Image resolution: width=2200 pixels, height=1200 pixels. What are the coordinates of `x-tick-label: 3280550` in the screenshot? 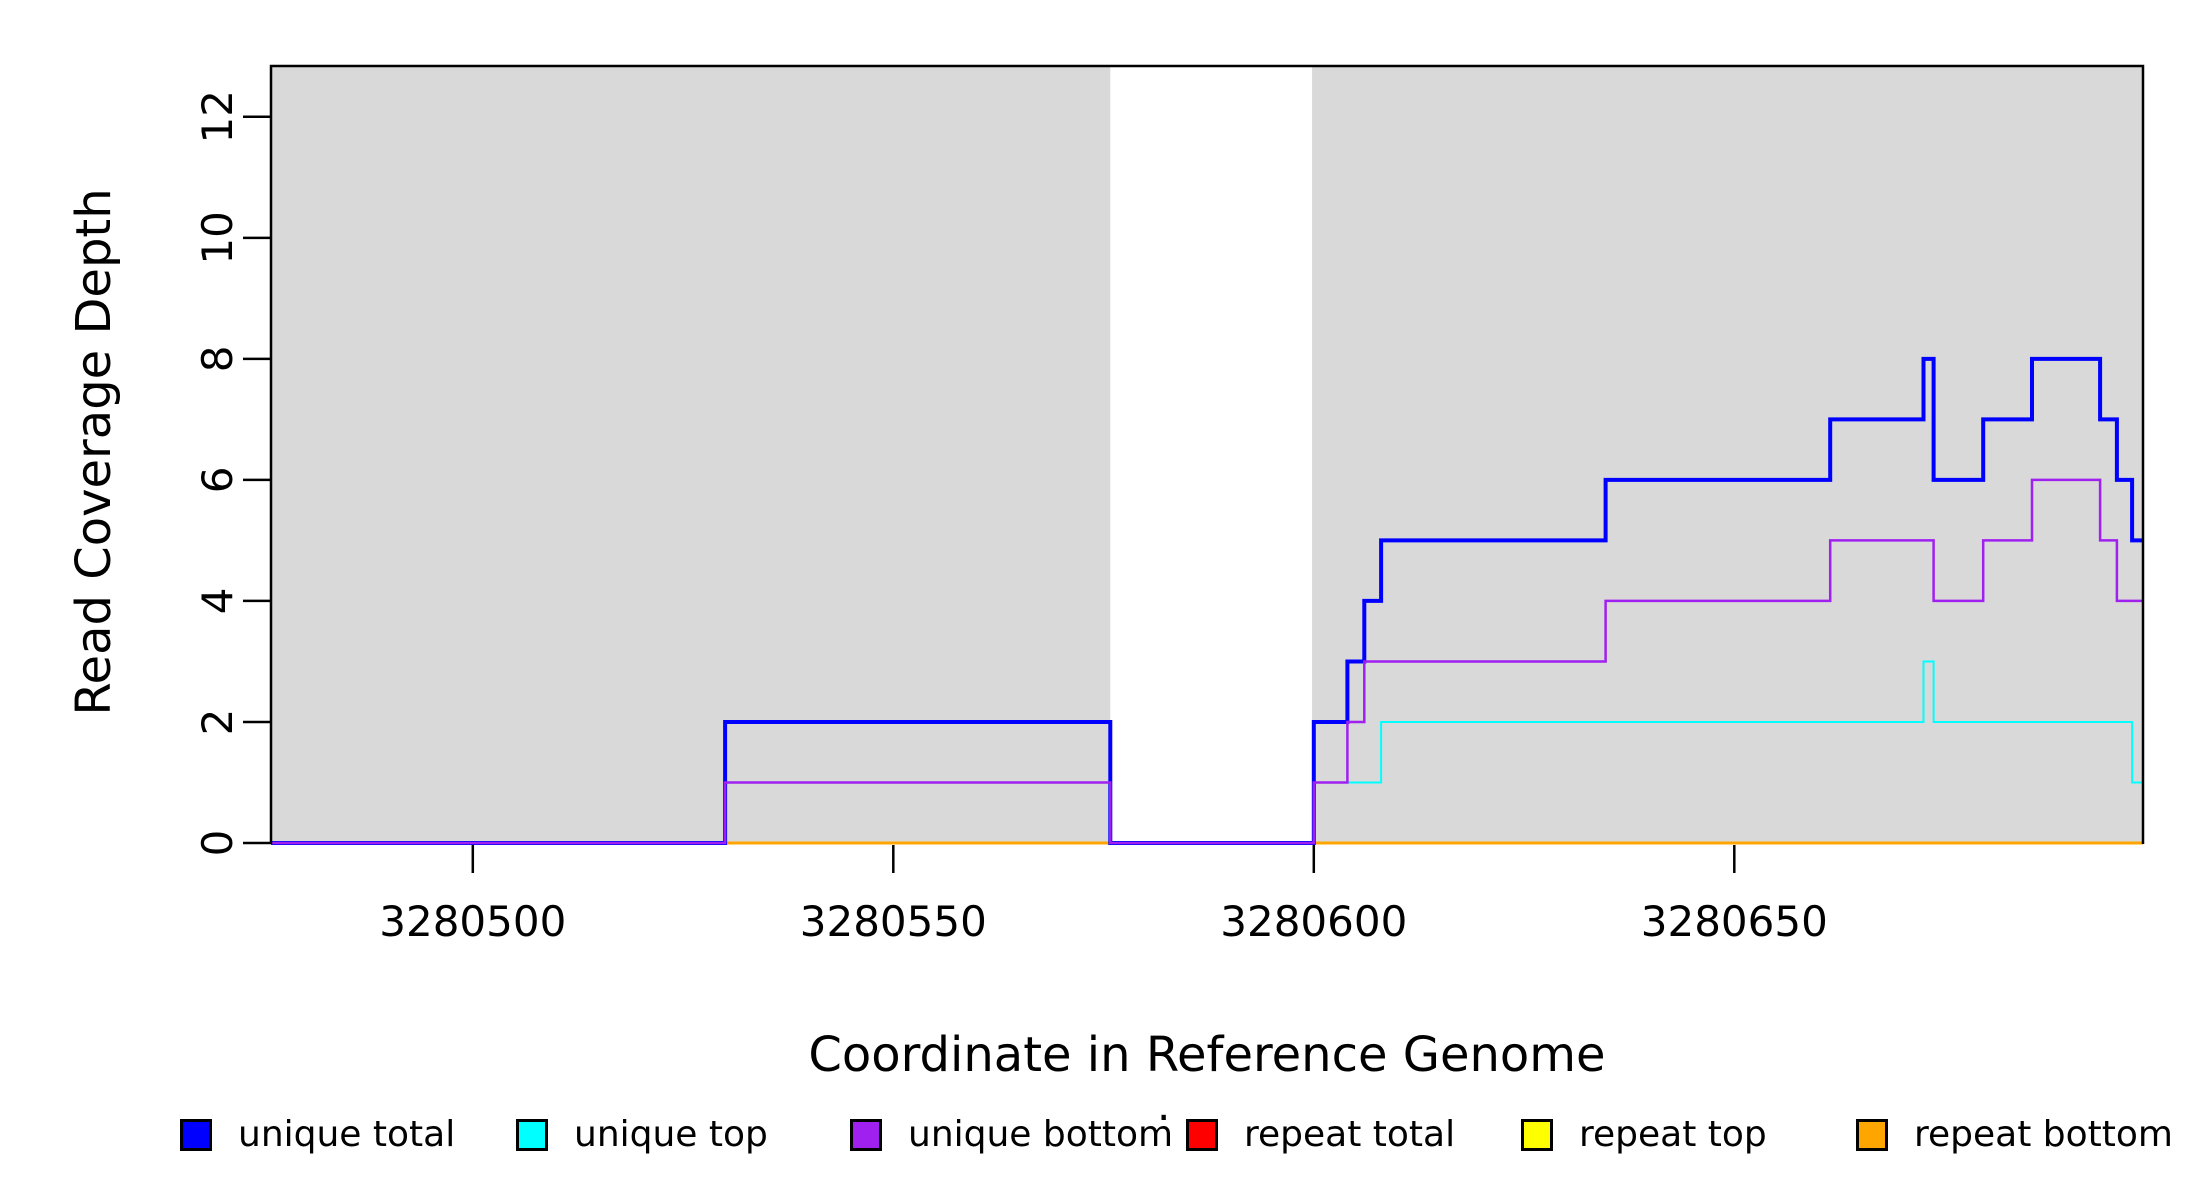 It's located at (893, 921).